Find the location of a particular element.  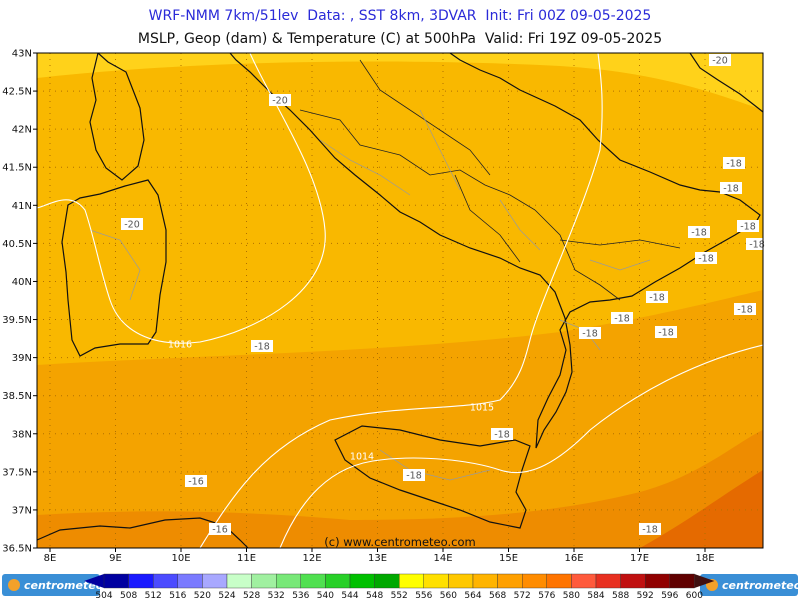

lat-tick-label: 42N is located at coordinates (22, 130).